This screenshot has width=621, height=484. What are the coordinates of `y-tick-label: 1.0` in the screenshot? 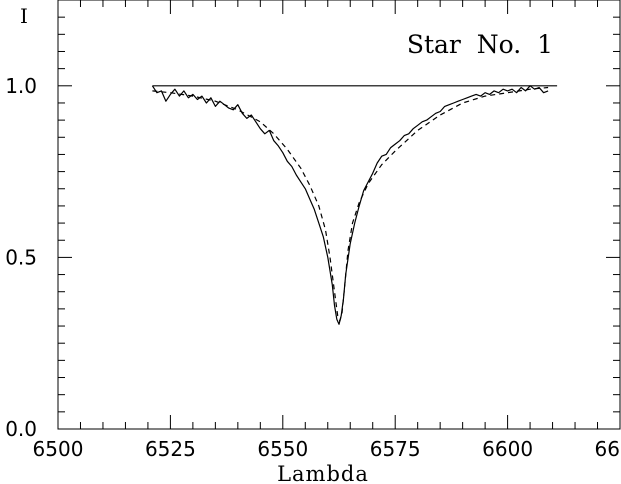 It's located at (21, 86).